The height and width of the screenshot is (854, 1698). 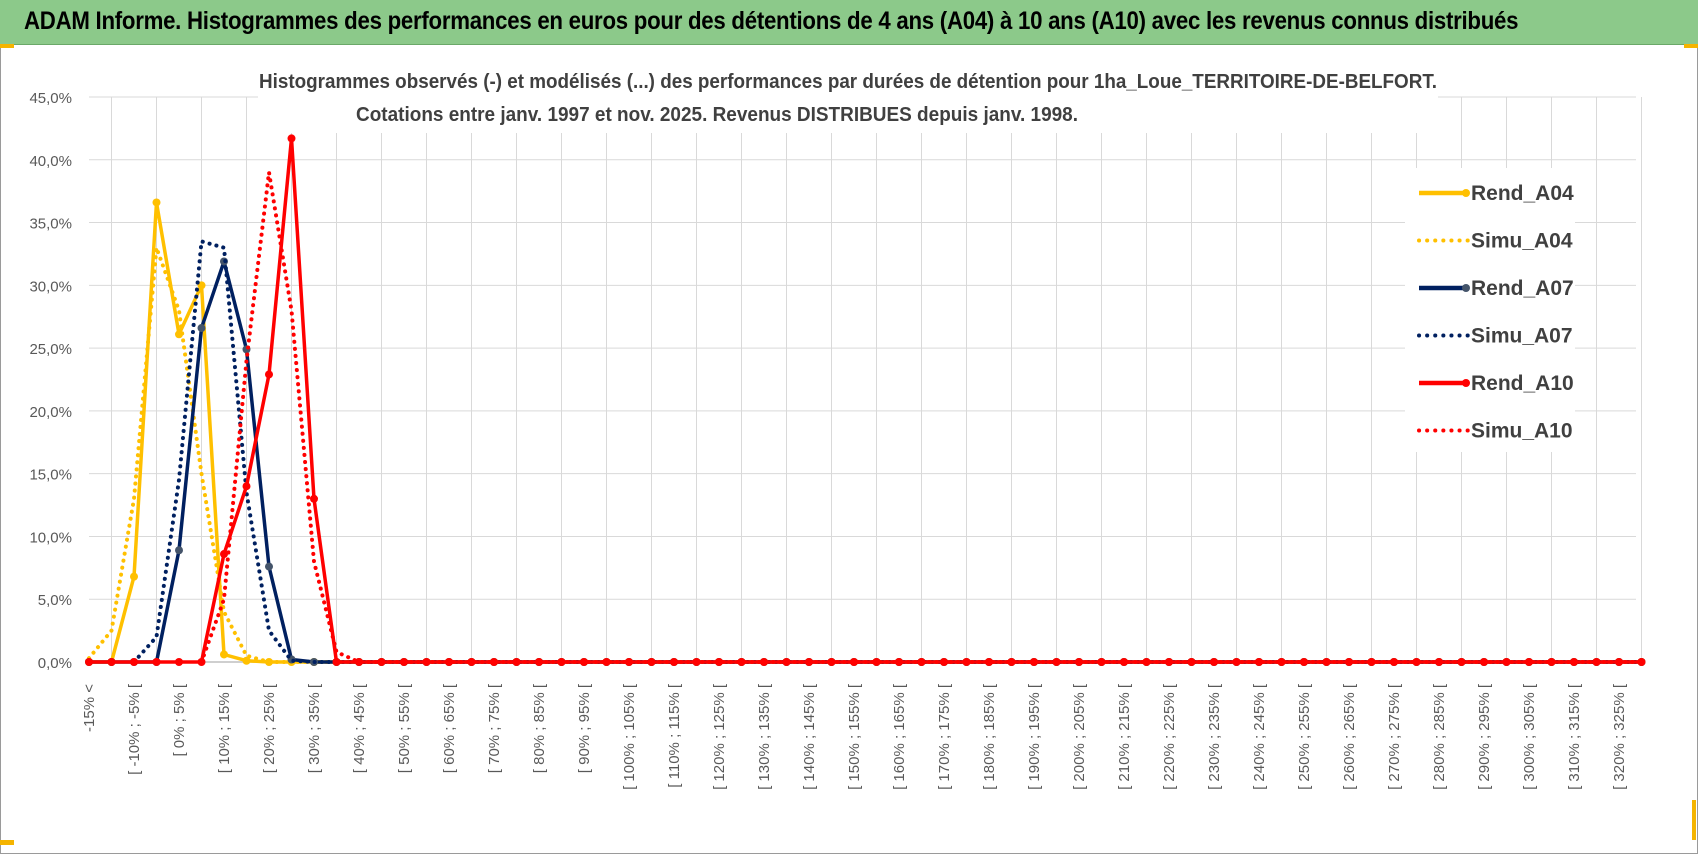 I want to click on x-tick-label: [ 20% ; 25% [, so click(x=269, y=728).